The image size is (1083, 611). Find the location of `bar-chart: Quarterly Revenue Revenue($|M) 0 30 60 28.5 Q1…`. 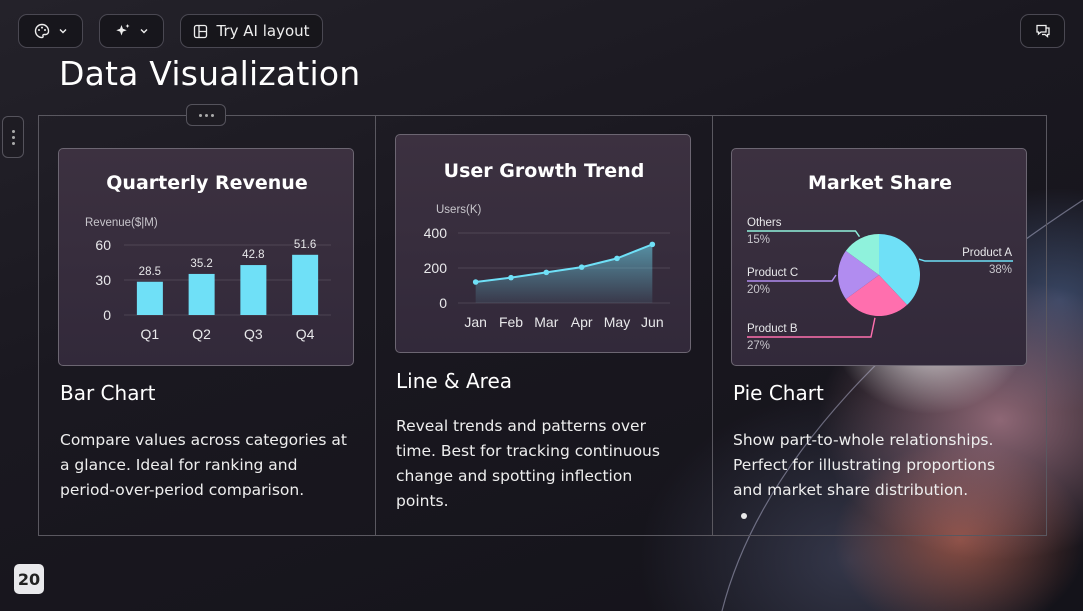

bar-chart: Quarterly Revenue Revenue($|M) 0 30 60 28.5 Q1… is located at coordinates (208, 257).